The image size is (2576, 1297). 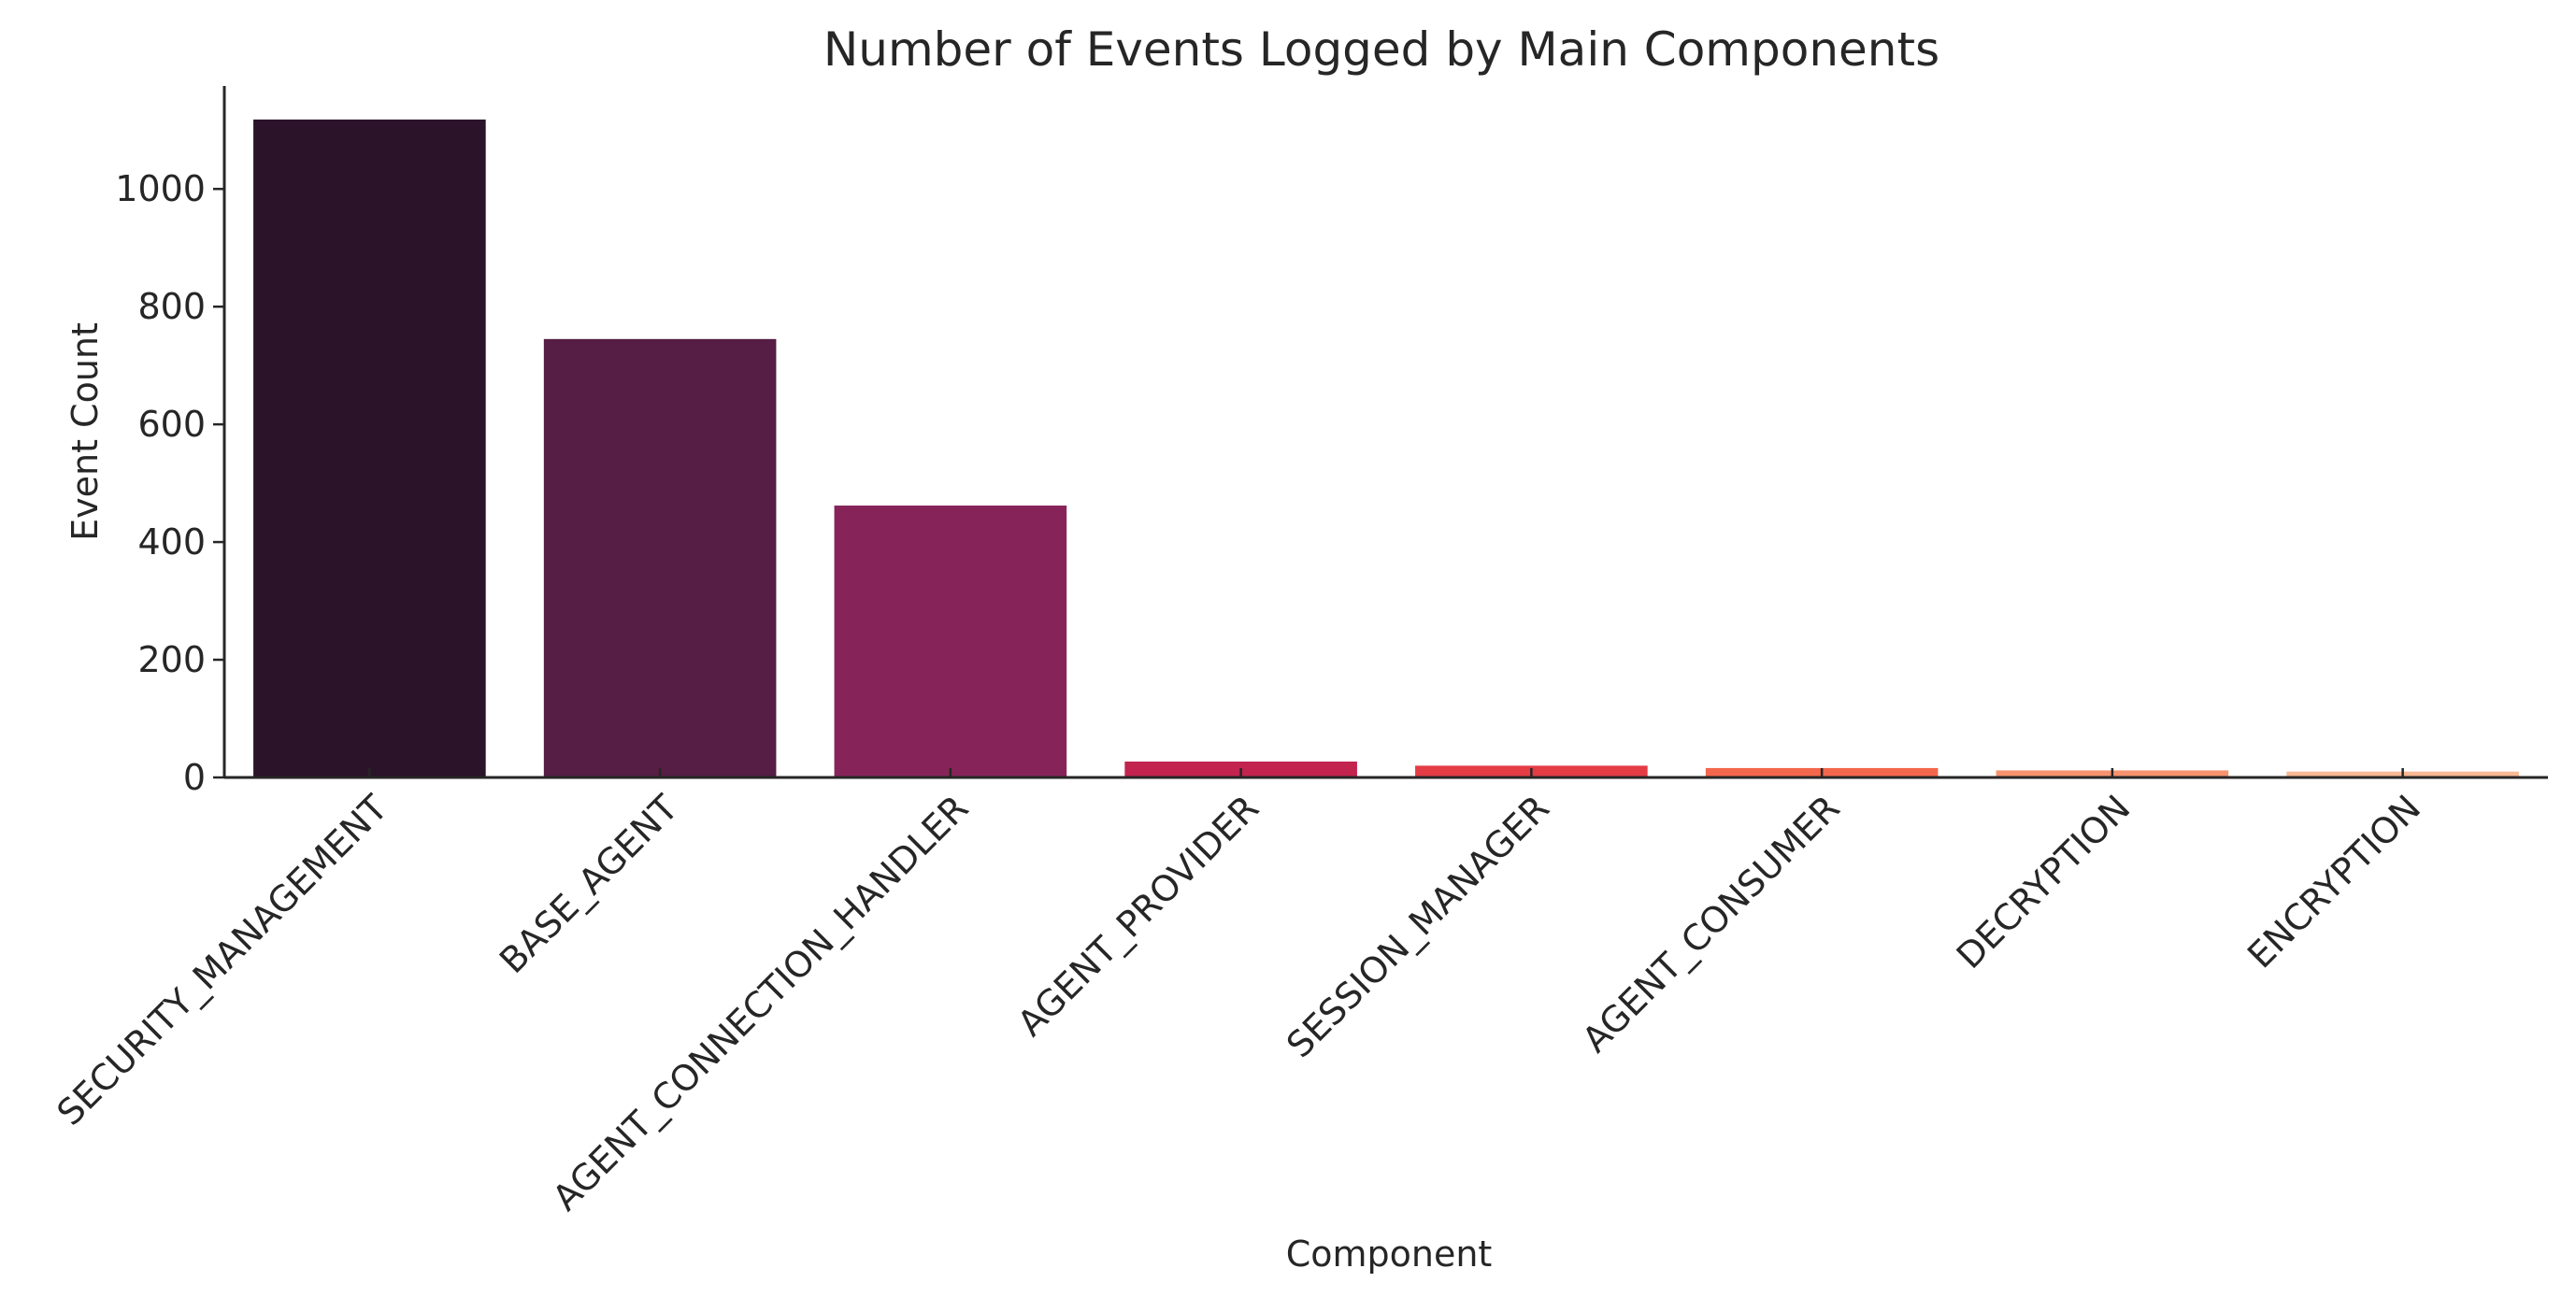 I want to click on y-tick-label: 600, so click(x=171, y=424).